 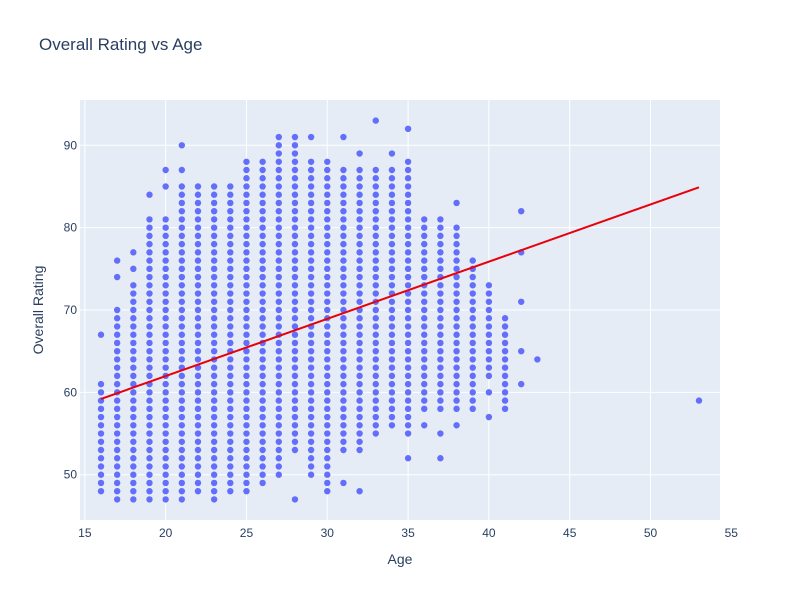 What do you see at coordinates (166, 533) in the screenshot?
I see `x-tick-label: 20` at bounding box center [166, 533].